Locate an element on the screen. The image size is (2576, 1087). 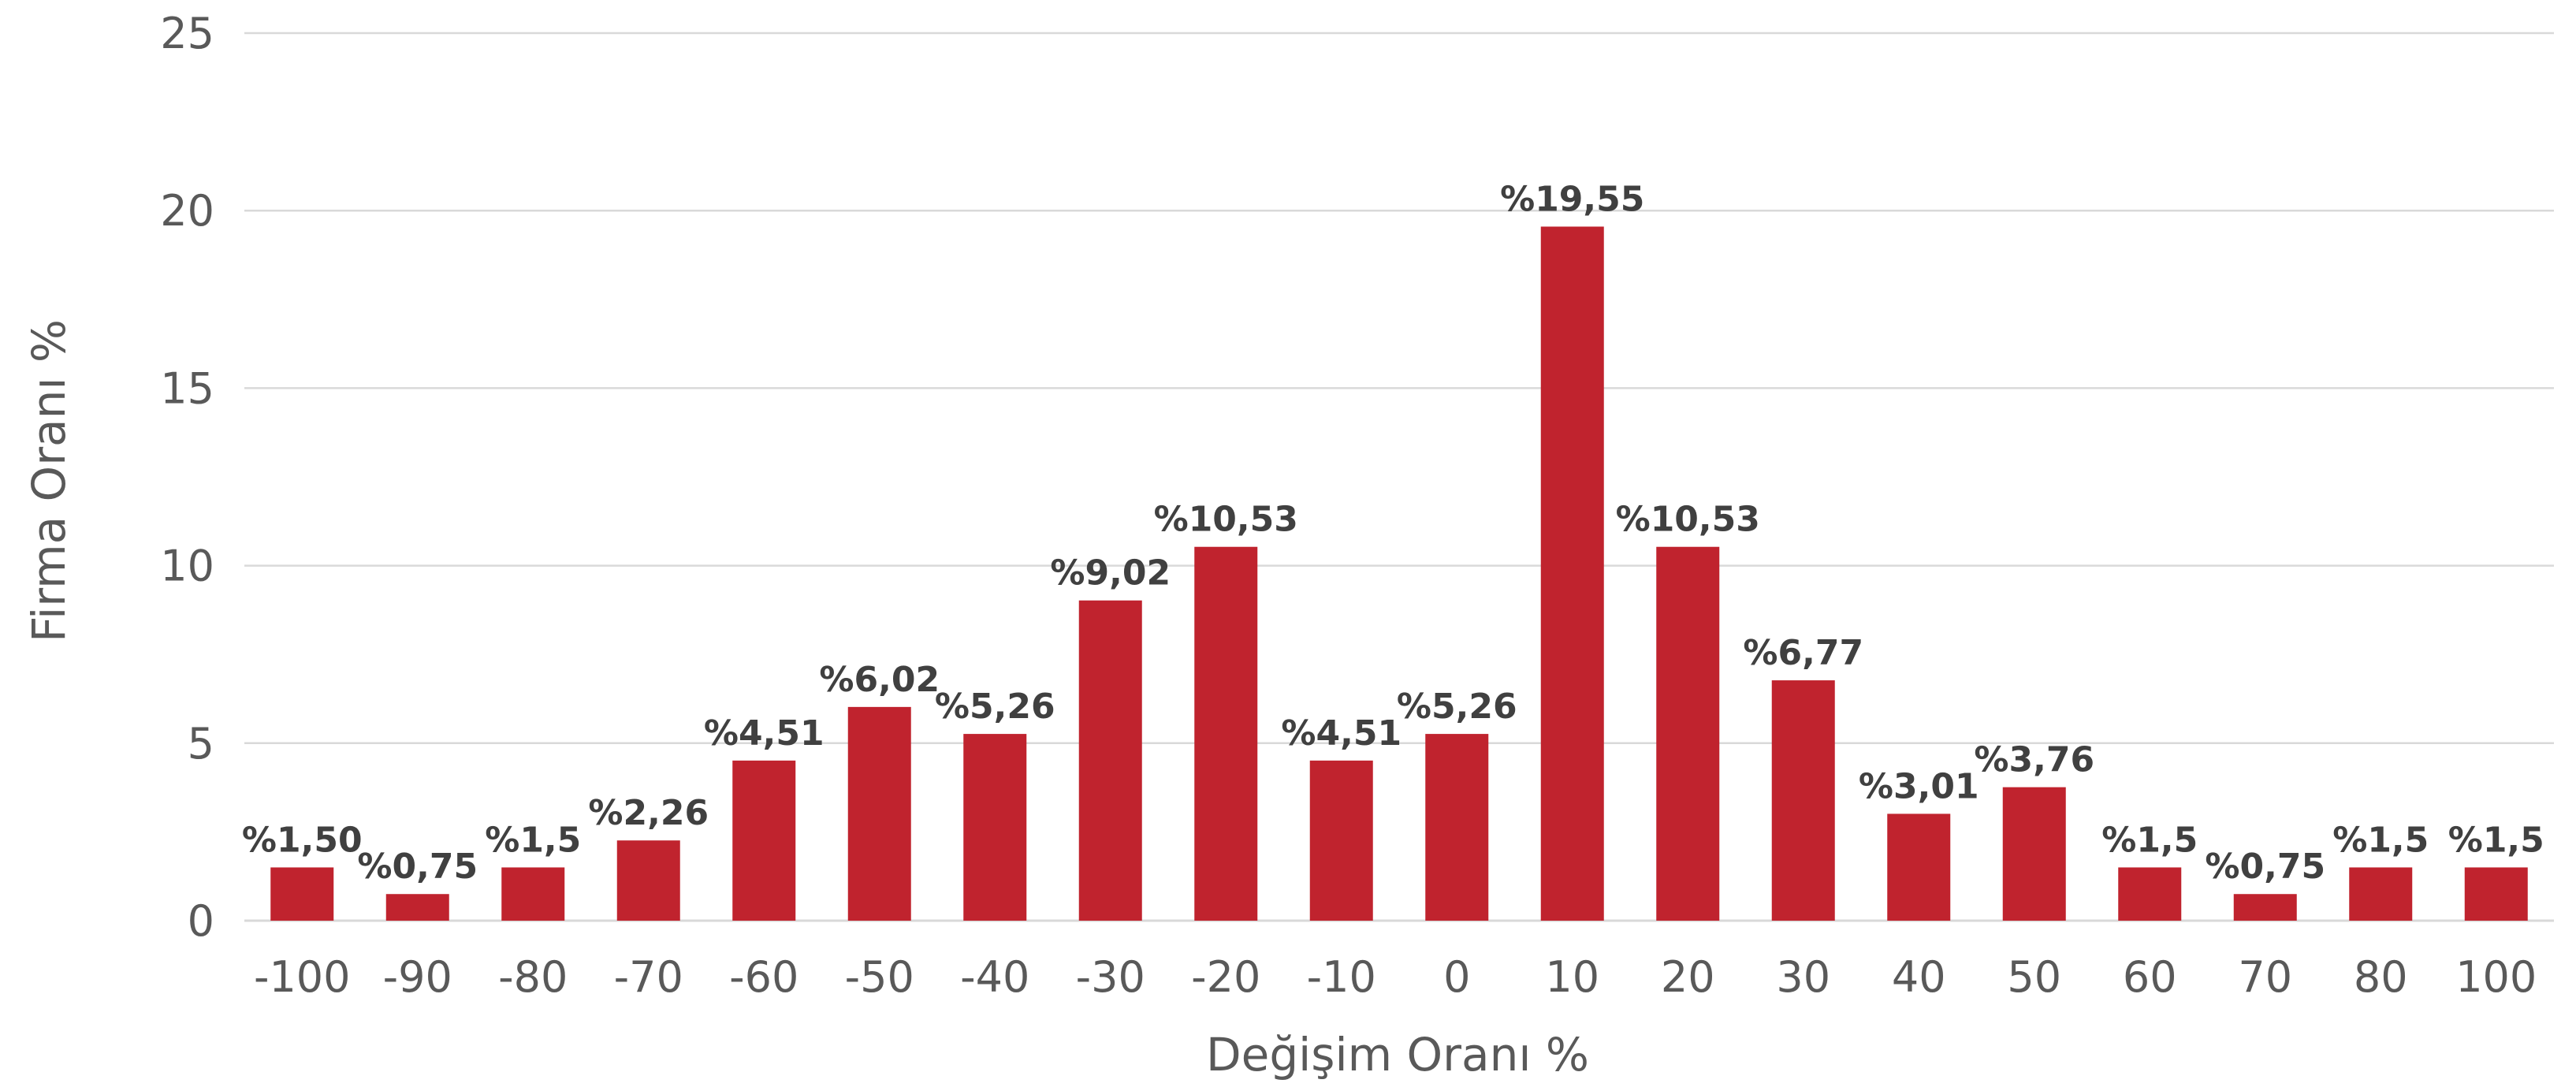
x-tick-label: -40 is located at coordinates (994, 977).